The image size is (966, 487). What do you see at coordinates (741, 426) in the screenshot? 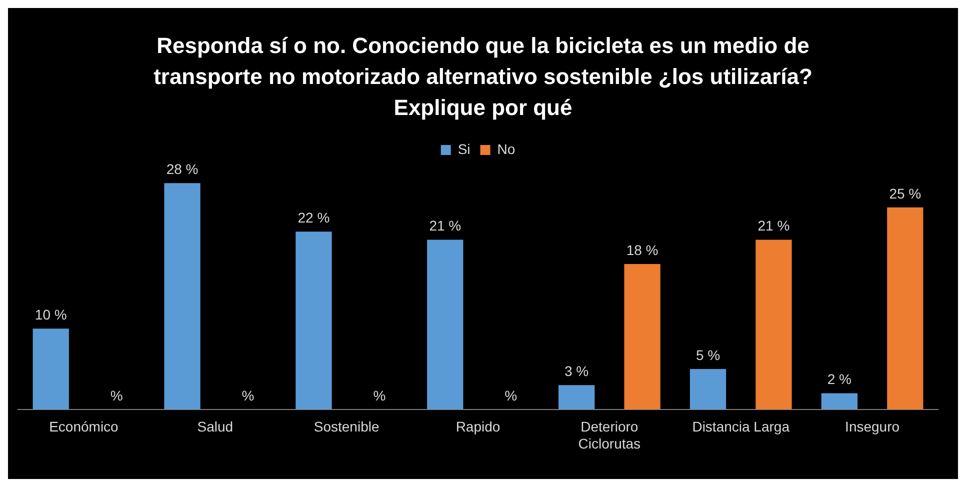
I see `x-tick-label: Distancia Larga` at bounding box center [741, 426].